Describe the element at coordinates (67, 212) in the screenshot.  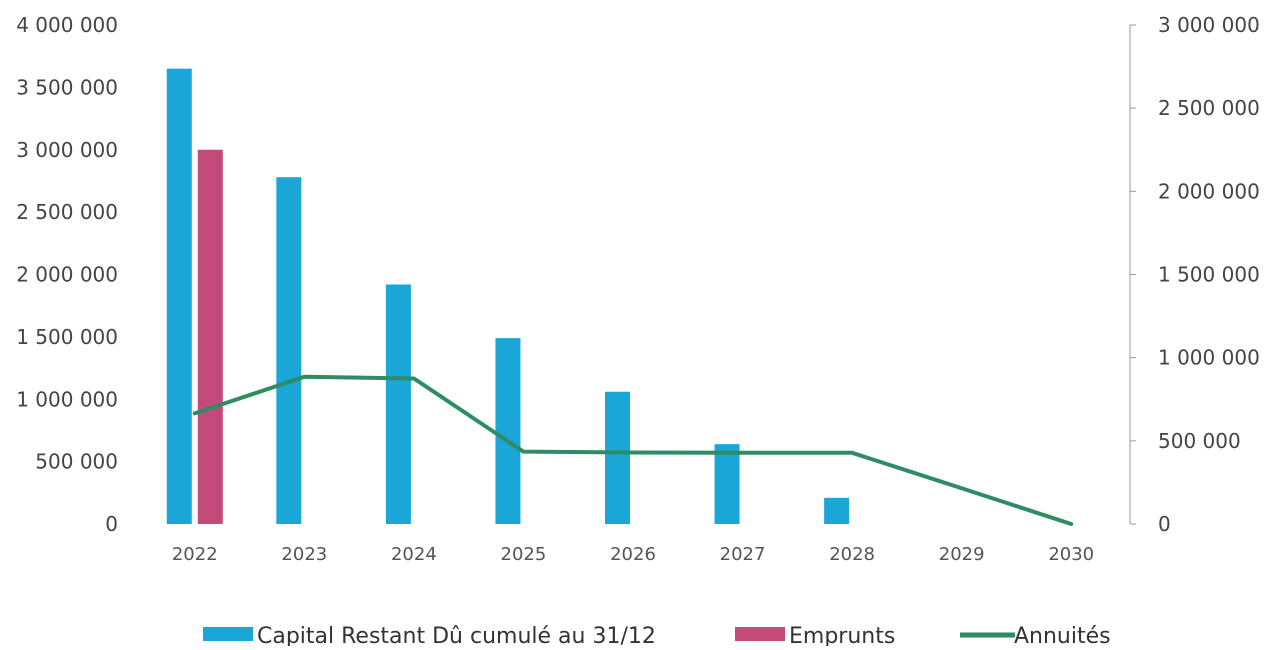
I see `left-tick-label: 2 500 000` at that location.